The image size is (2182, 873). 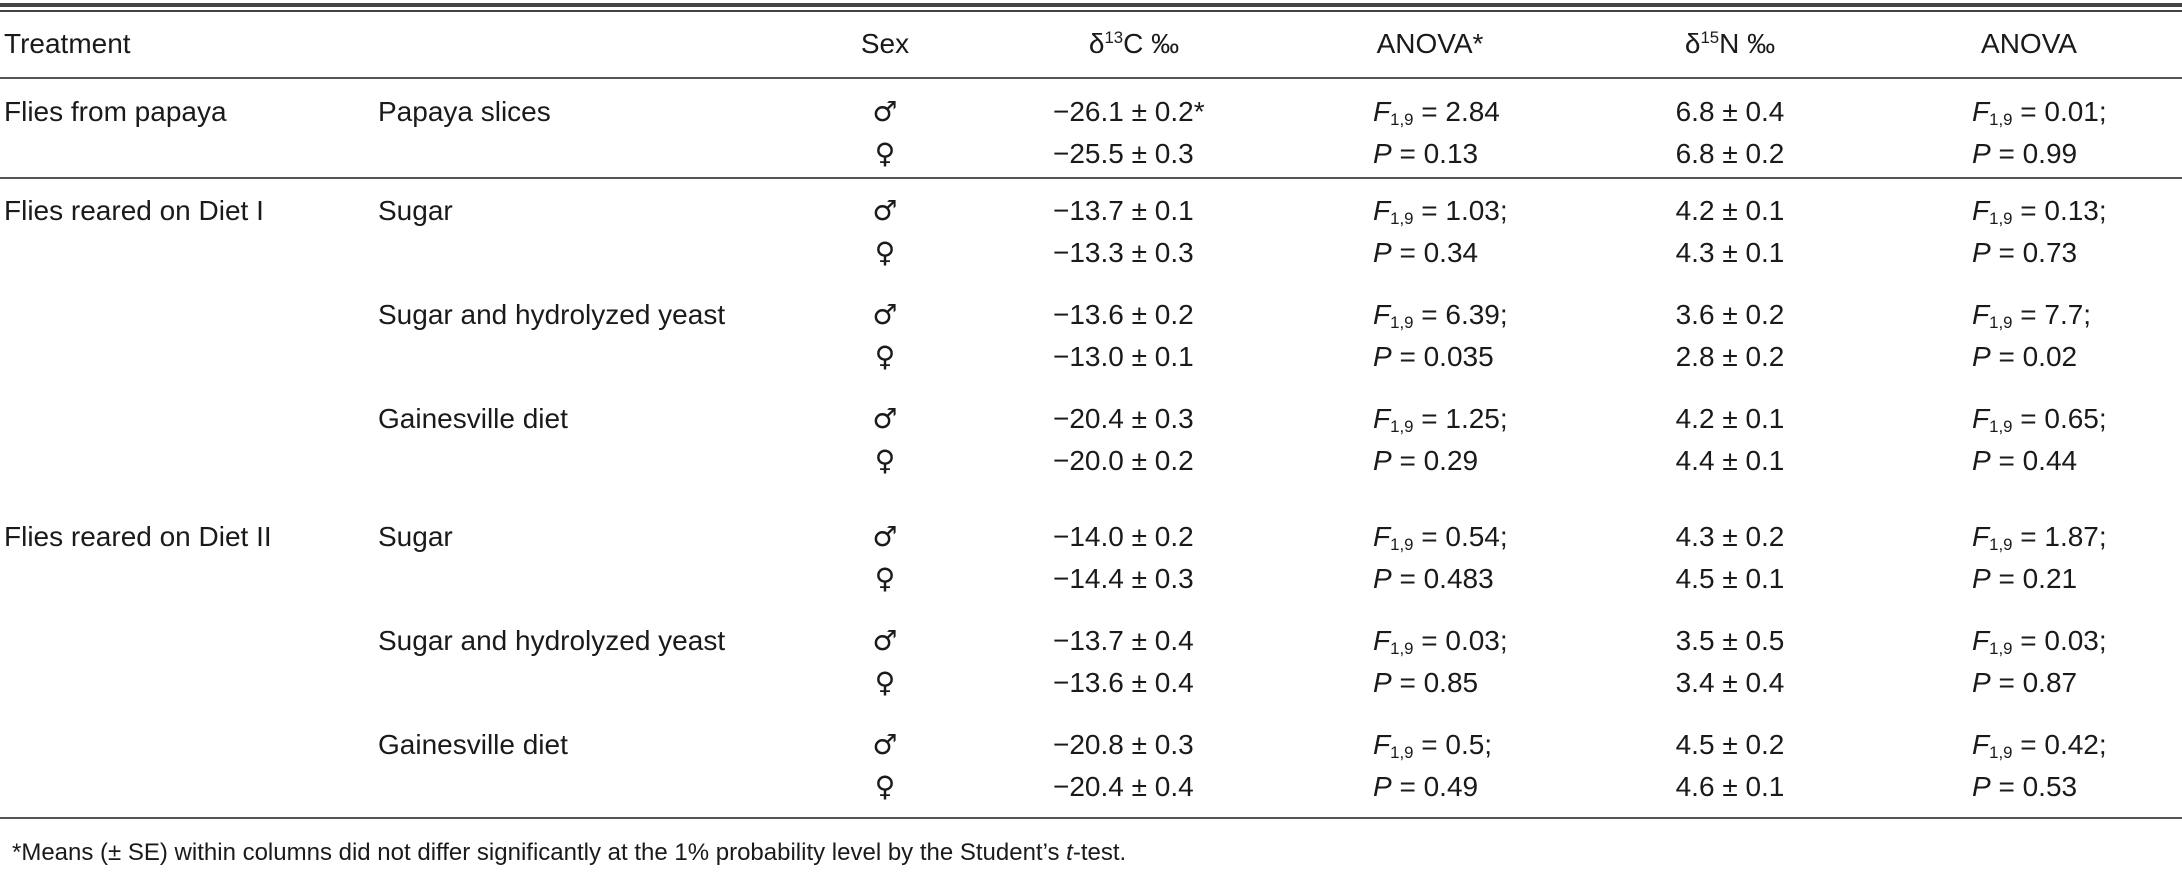 I want to click on anova-cell: P = 0.85, so click(x=1425, y=683).